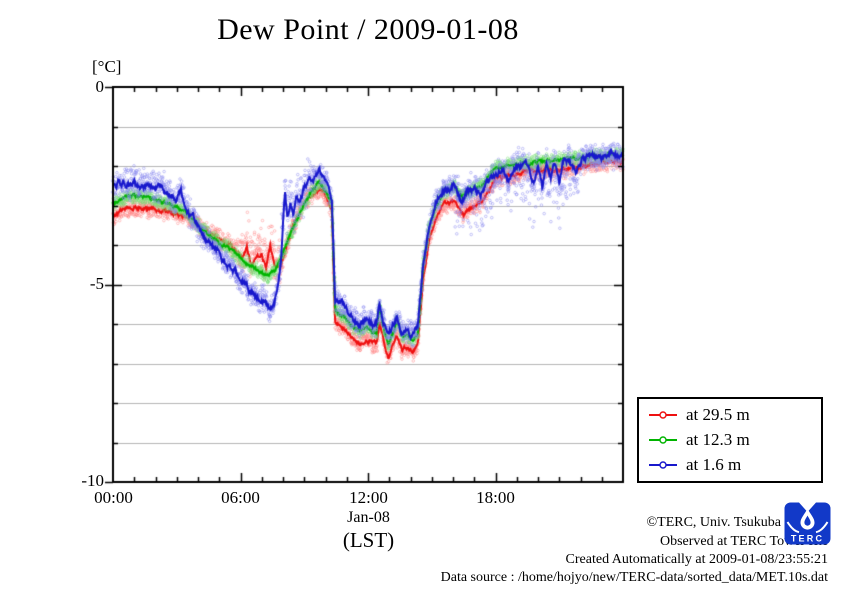 This screenshot has height=595, width=842. What do you see at coordinates (495, 497) in the screenshot?
I see `x-tick-label-1800: 18:00` at bounding box center [495, 497].